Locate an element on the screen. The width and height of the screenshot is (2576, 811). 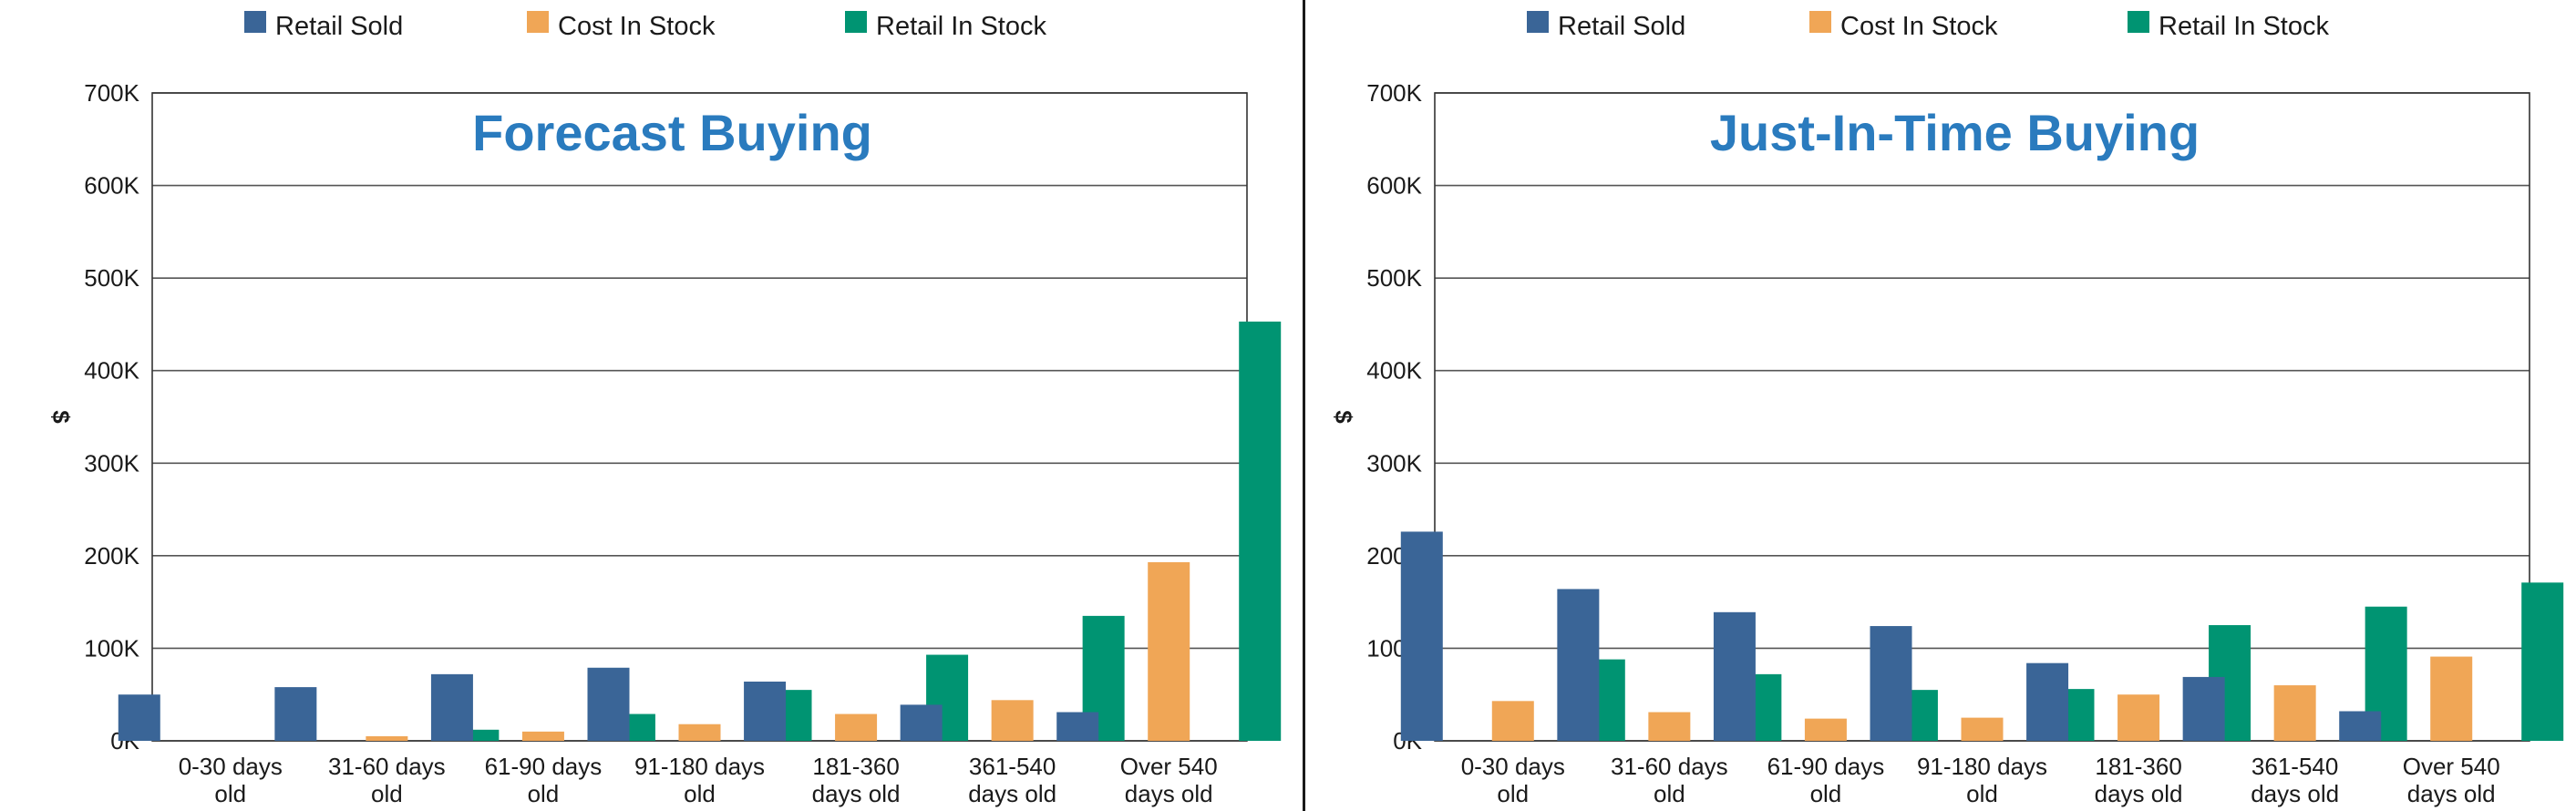
y-tick-label: 100K is located at coordinates (111, 648).